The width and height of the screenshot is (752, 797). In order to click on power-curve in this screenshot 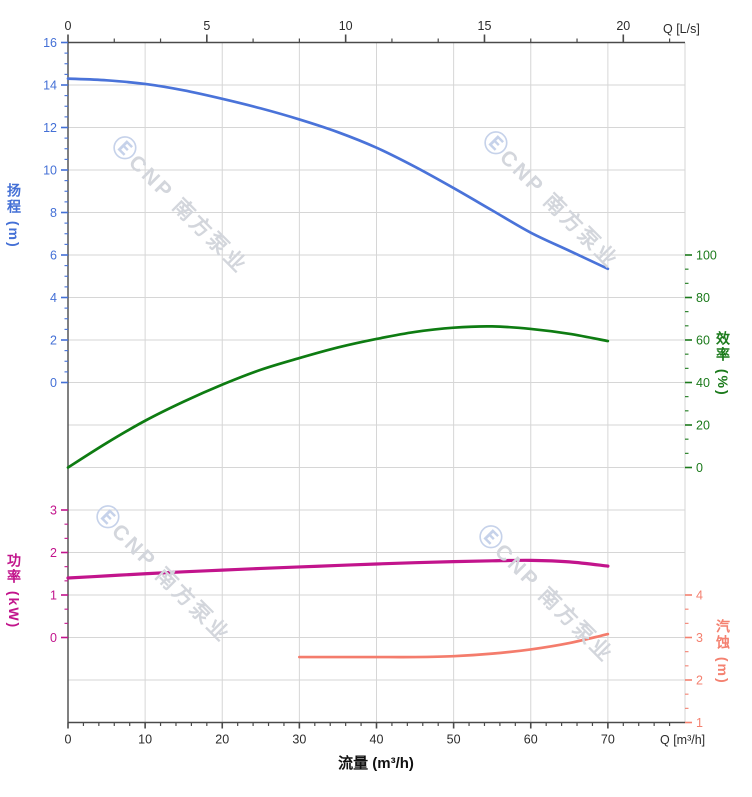, I will do `click(338, 569)`.